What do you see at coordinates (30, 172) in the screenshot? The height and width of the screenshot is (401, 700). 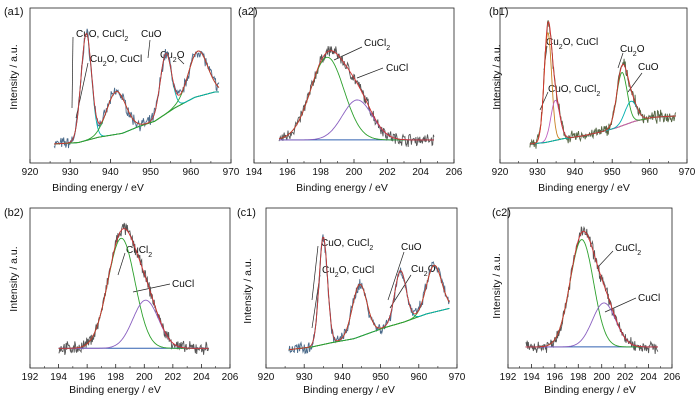 I see `x-tick-label: 920` at bounding box center [30, 172].